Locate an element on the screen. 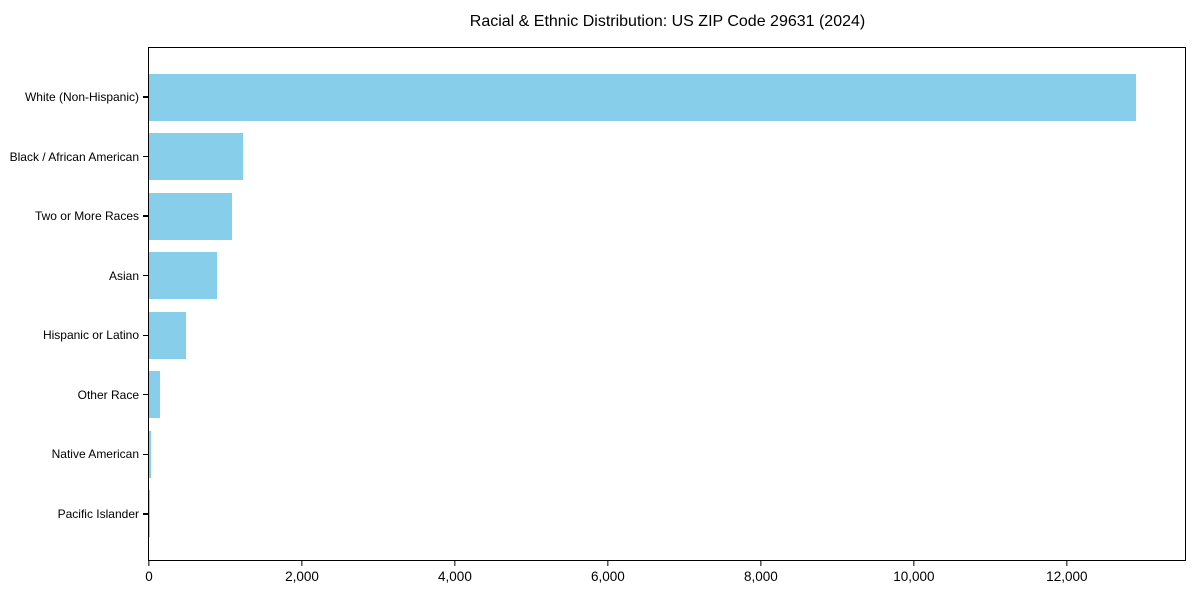 This screenshot has height=600, width=1200. y-axis-tick-two-or-more-races is located at coordinates (146, 216).